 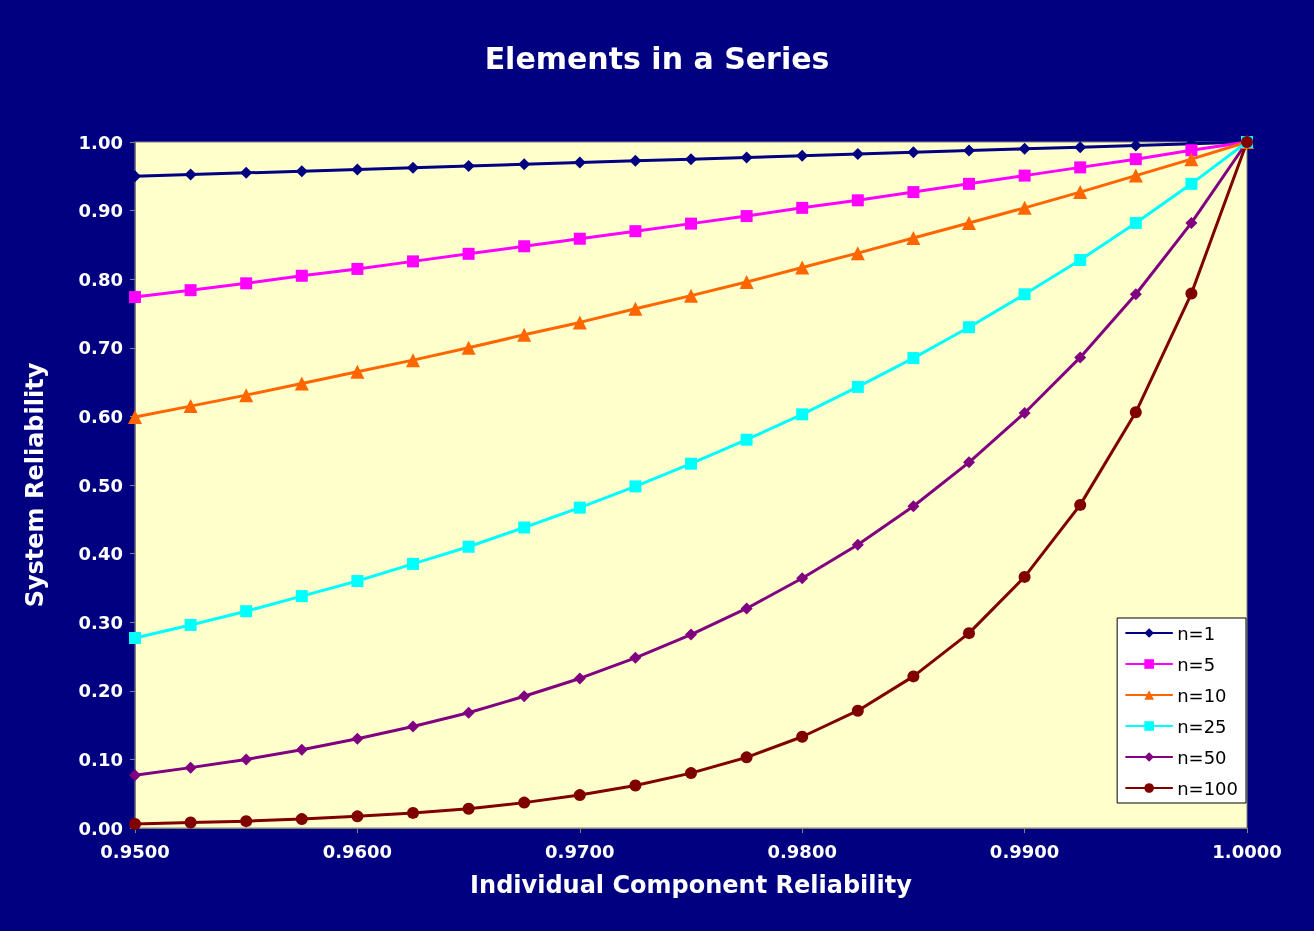 What do you see at coordinates (1208, 788) in the screenshot?
I see `legend-label: n=100` at bounding box center [1208, 788].